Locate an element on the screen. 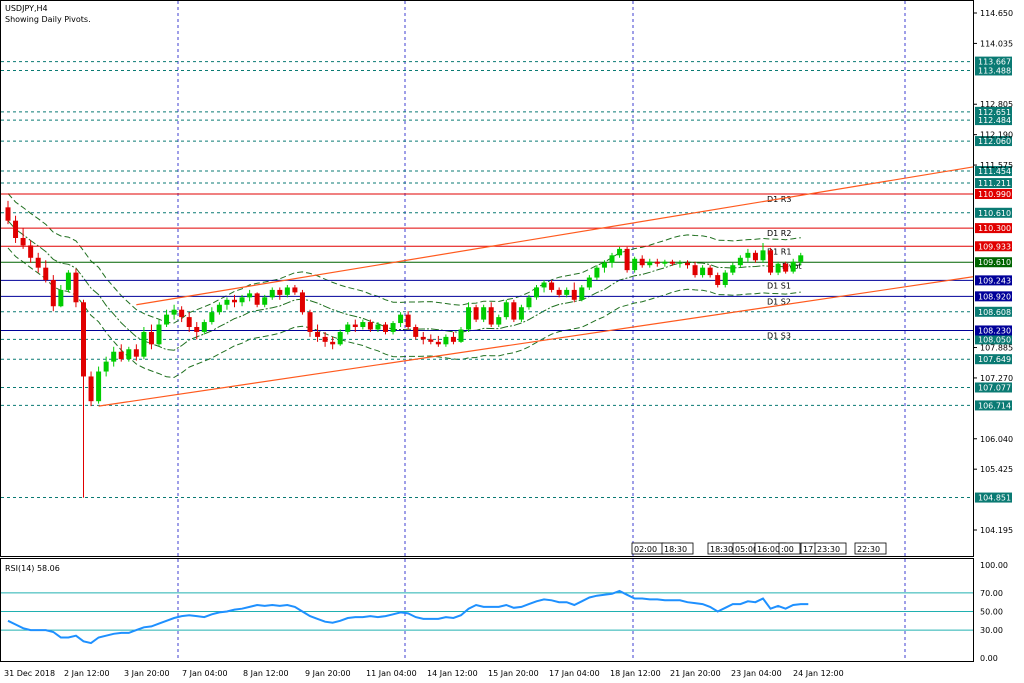  event-label: 18:30 is located at coordinates (721, 549).